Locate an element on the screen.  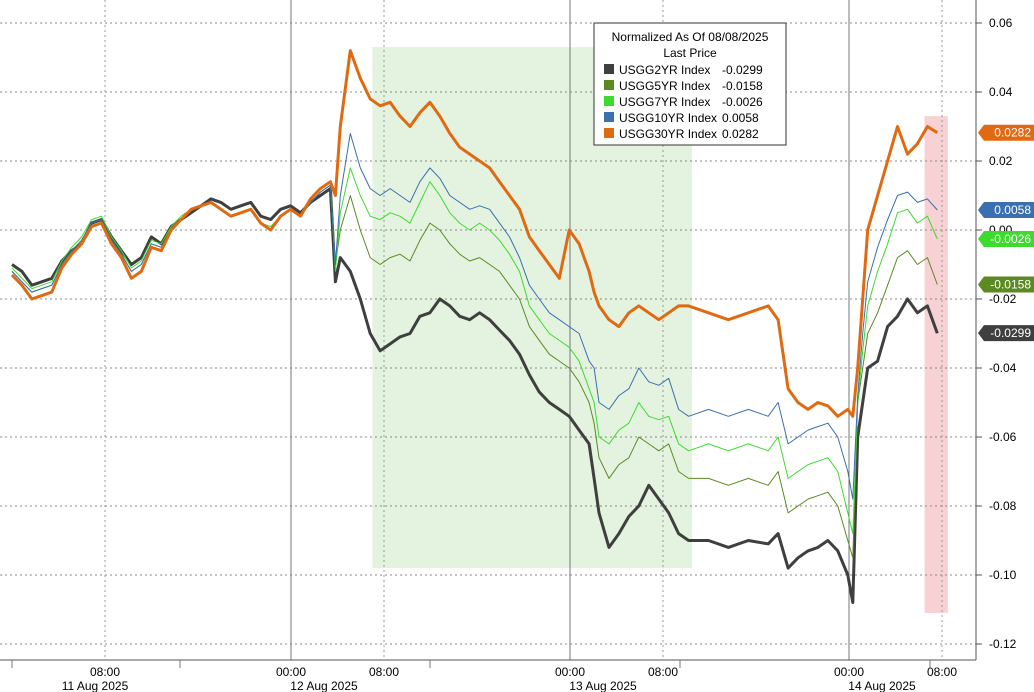
y-tick-label: -0.02 is located at coordinates (1003, 299).